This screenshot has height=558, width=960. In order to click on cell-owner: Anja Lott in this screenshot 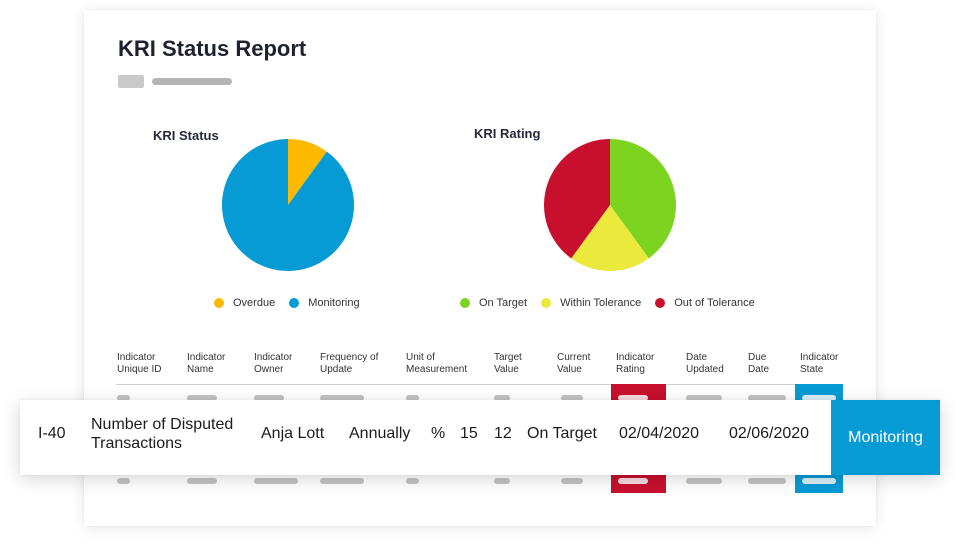, I will do `click(293, 433)`.